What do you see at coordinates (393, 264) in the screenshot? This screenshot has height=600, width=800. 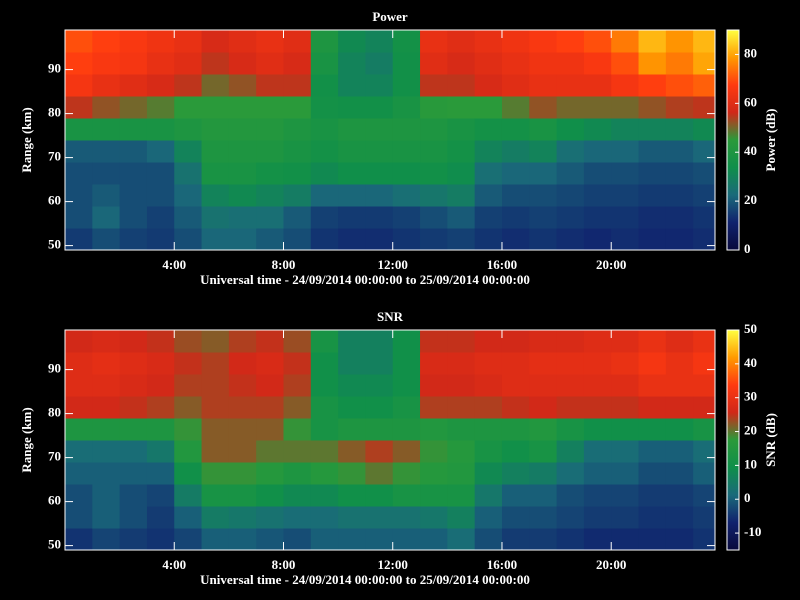 I see `x-tick-label: 12:00` at bounding box center [393, 264].